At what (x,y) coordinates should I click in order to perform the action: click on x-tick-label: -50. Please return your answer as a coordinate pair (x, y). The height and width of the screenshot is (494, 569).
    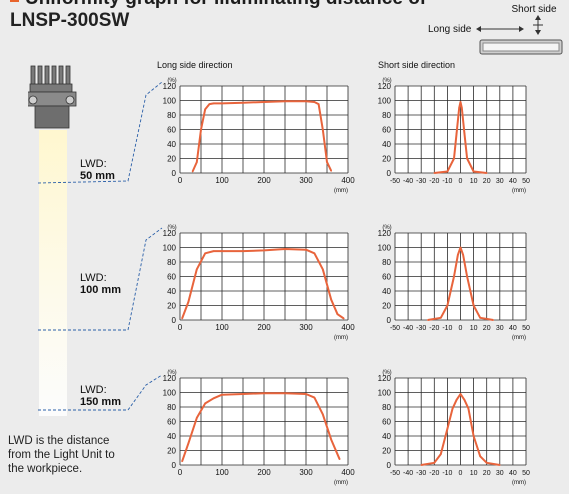
    Looking at the image, I should click on (395, 328).